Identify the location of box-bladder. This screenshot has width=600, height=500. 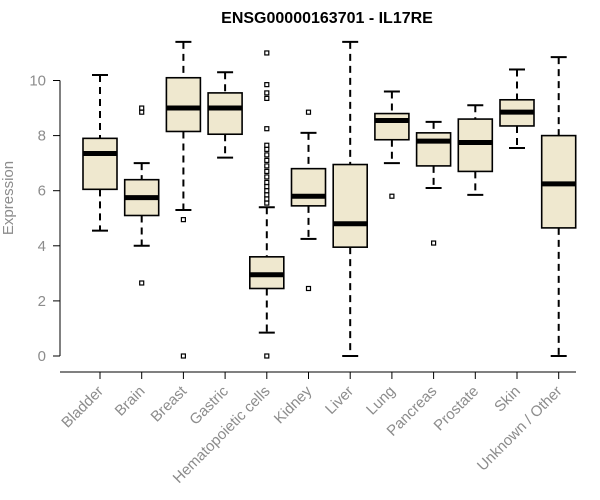
(100, 152).